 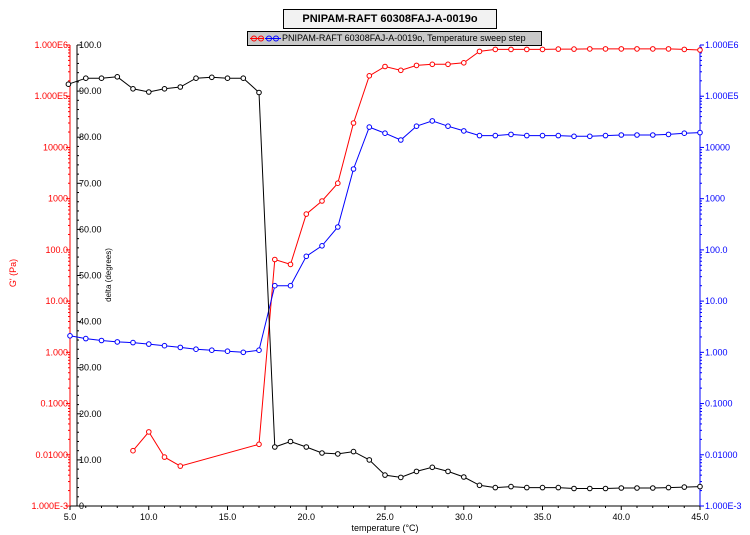 What do you see at coordinates (721, 455) in the screenshot?
I see `right-tick-label: 0.01000` at bounding box center [721, 455].